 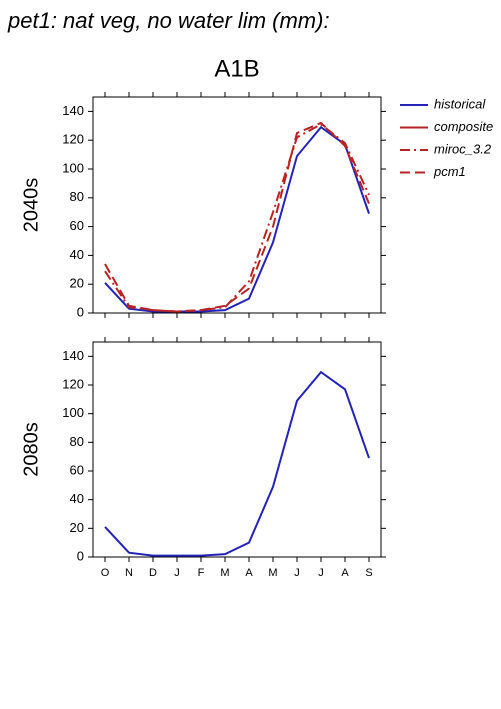 I want to click on chart-title: A1B, so click(x=236, y=68).